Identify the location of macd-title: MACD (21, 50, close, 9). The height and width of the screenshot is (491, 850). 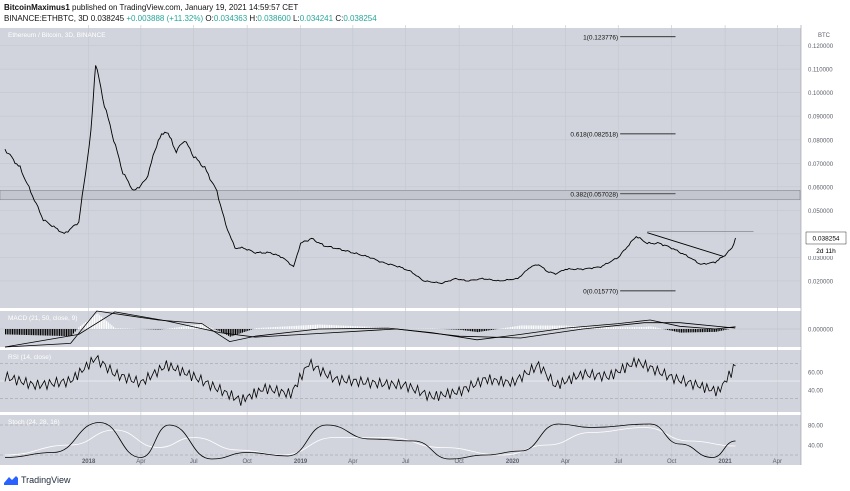
(42, 318).